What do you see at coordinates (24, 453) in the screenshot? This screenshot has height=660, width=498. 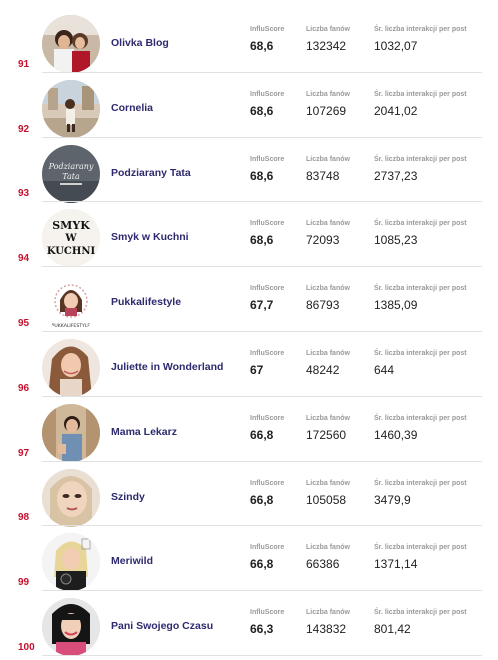 I see `rank-number: 97` at bounding box center [24, 453].